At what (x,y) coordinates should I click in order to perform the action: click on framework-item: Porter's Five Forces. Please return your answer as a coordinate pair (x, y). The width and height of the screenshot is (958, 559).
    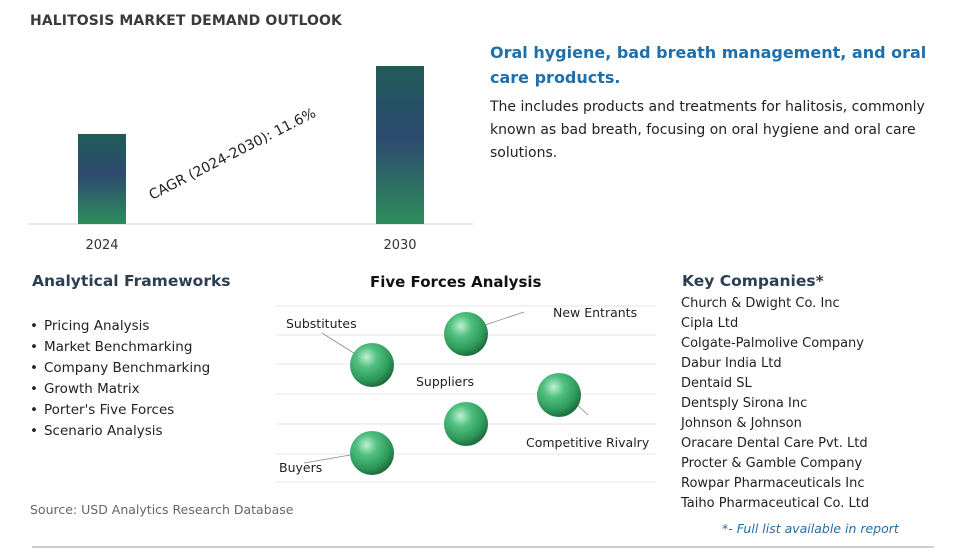
    Looking at the image, I should click on (120, 410).